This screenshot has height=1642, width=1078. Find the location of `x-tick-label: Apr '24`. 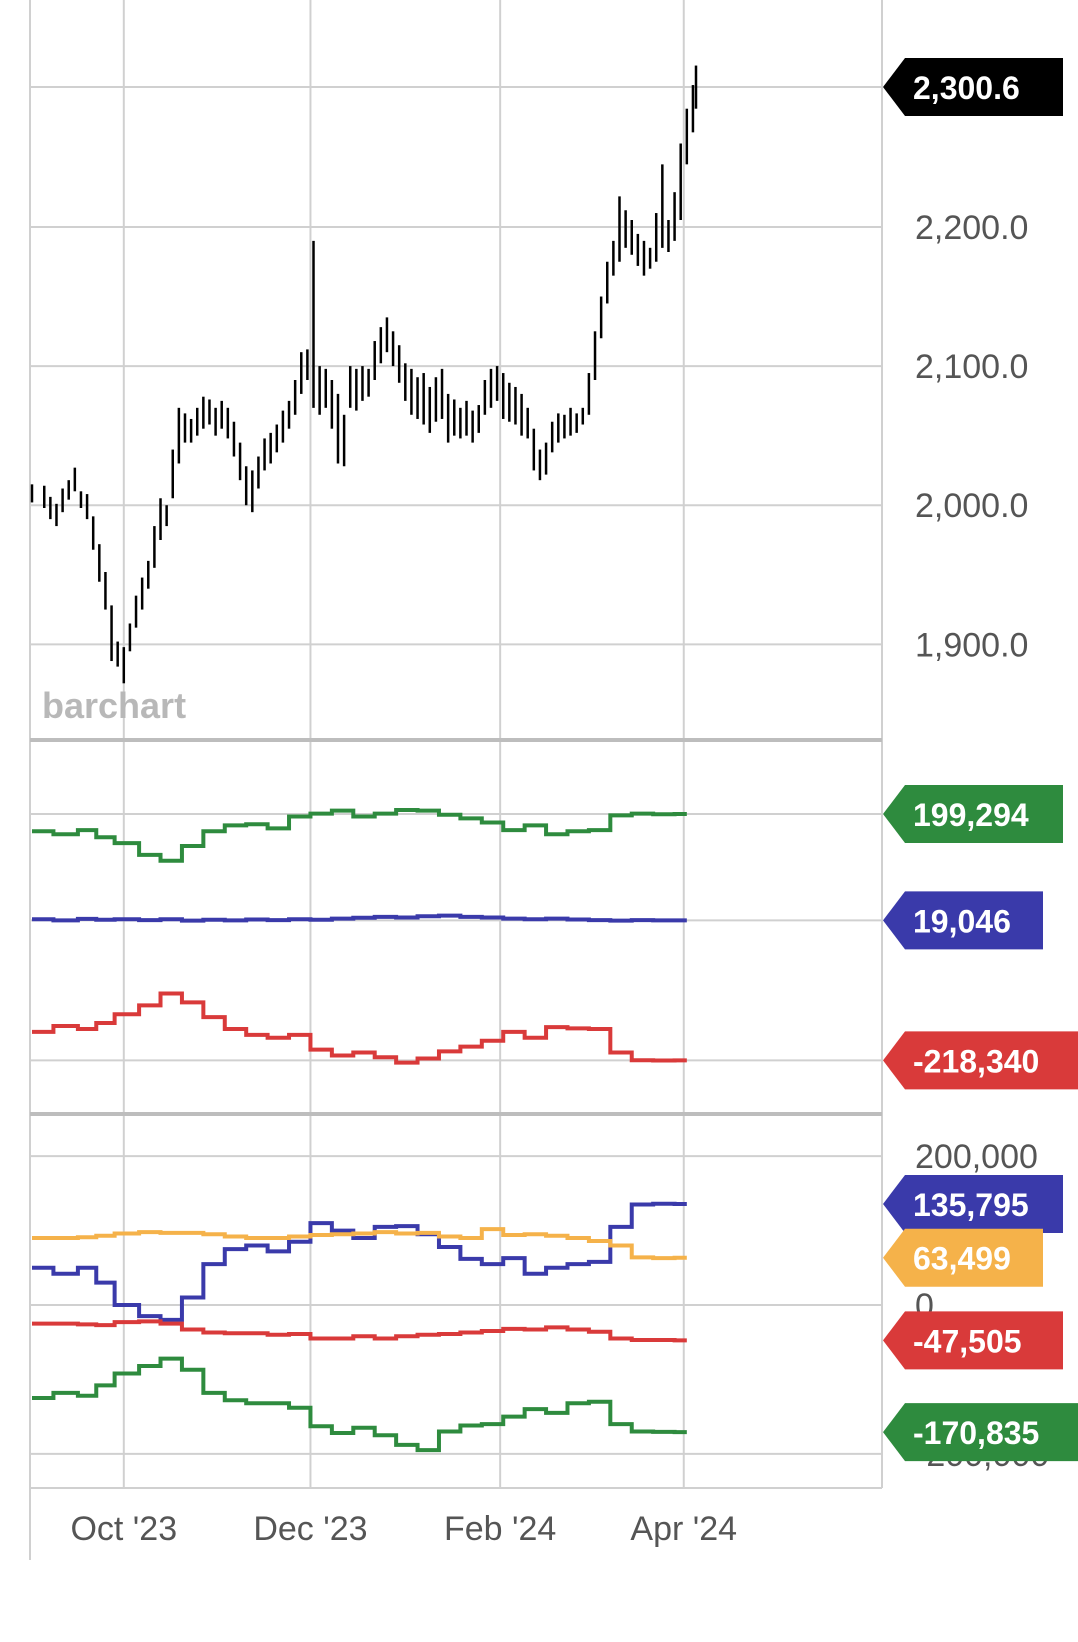

x-tick-label: Apr '24 is located at coordinates (683, 1529).